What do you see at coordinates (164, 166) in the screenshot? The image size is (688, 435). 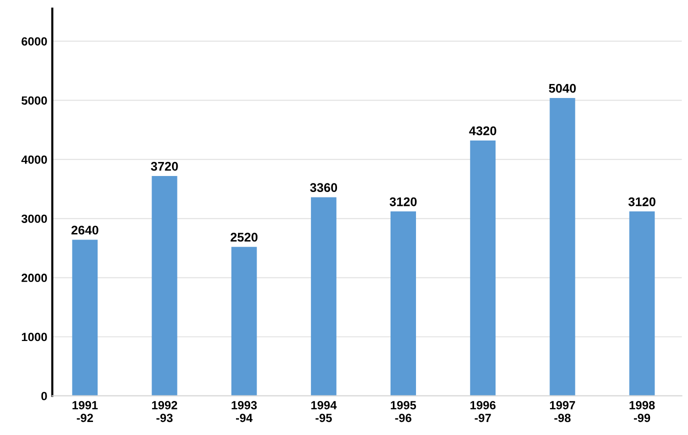 I see `data-label: 3720` at bounding box center [164, 166].